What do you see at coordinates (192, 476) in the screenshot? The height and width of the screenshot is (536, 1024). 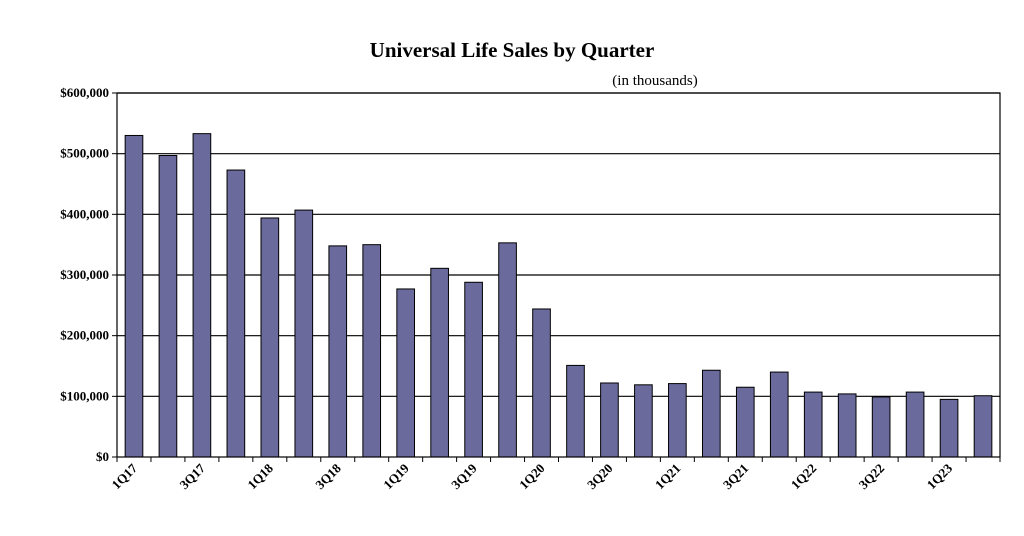 I see `x-tick-label: 3Q17` at bounding box center [192, 476].